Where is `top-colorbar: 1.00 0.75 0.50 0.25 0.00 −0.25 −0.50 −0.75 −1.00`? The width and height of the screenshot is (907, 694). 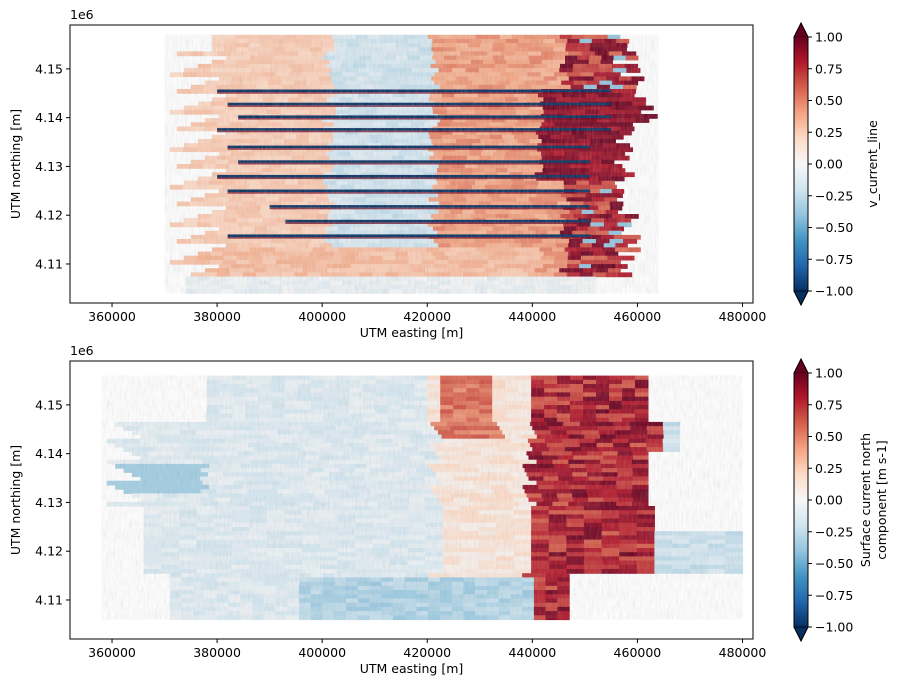 top-colorbar: 1.00 0.75 0.50 0.25 0.00 −0.25 −0.50 −0.75 −1.00 is located at coordinates (823, 164).